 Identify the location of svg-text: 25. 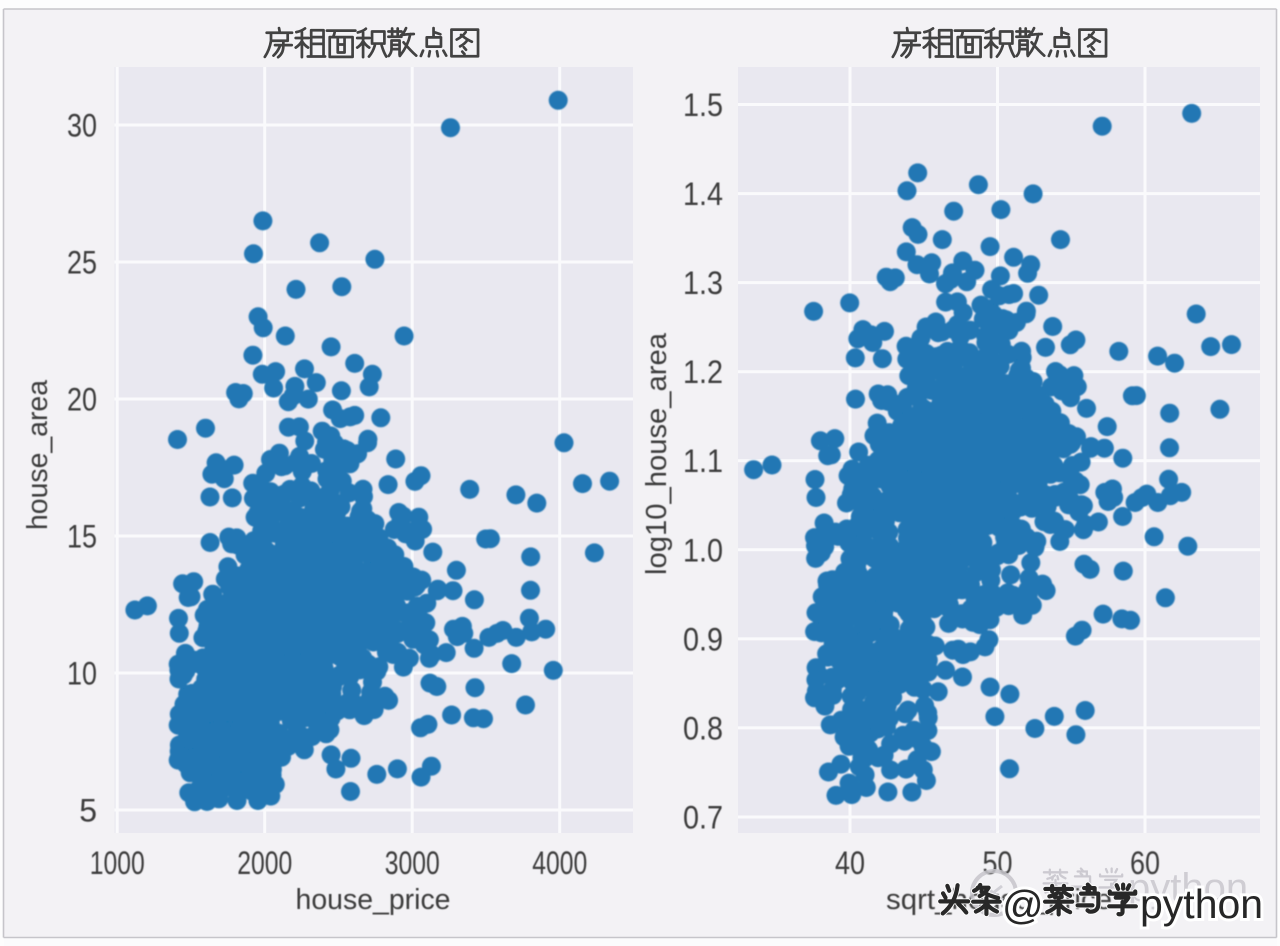
(82, 263).